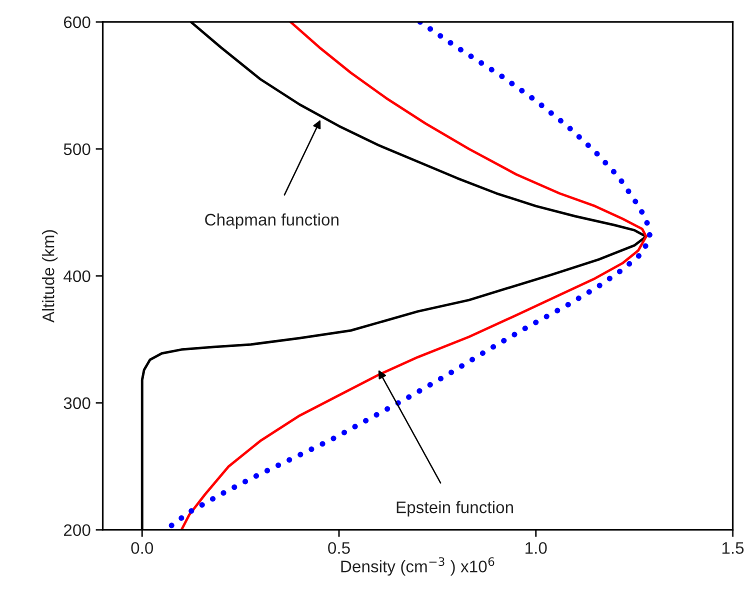  What do you see at coordinates (77, 22) in the screenshot?
I see `y-tick-label: 600` at bounding box center [77, 22].